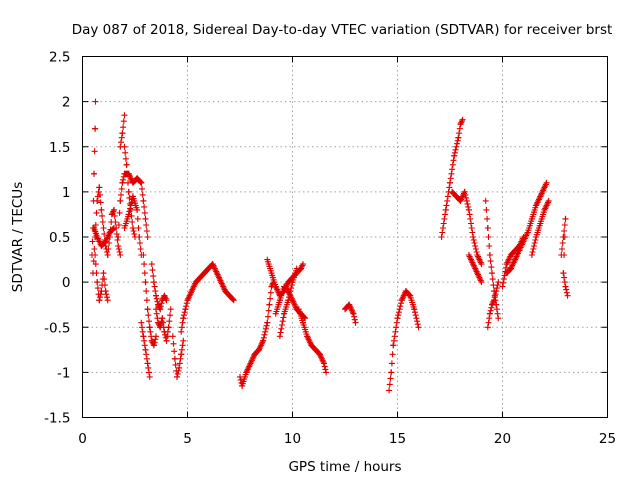  I want to click on series-arc-w, so click(467, 228).